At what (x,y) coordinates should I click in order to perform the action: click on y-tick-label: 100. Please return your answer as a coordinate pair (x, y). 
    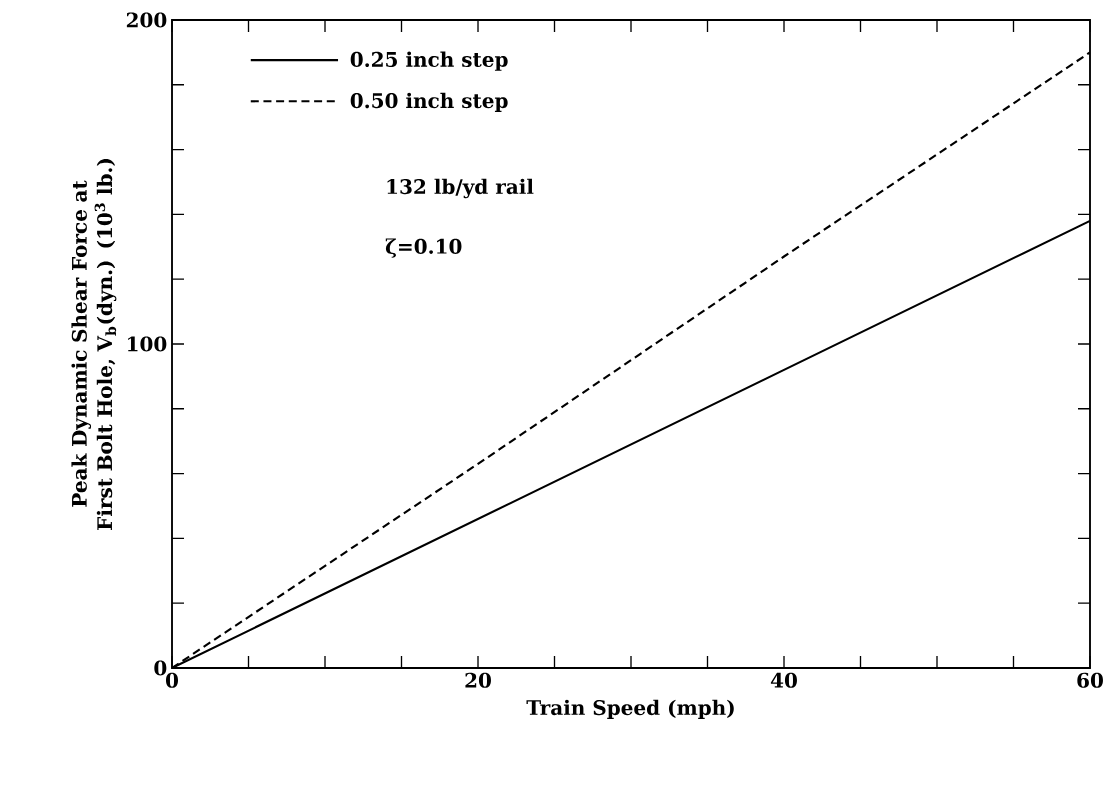
    Looking at the image, I should click on (147, 344).